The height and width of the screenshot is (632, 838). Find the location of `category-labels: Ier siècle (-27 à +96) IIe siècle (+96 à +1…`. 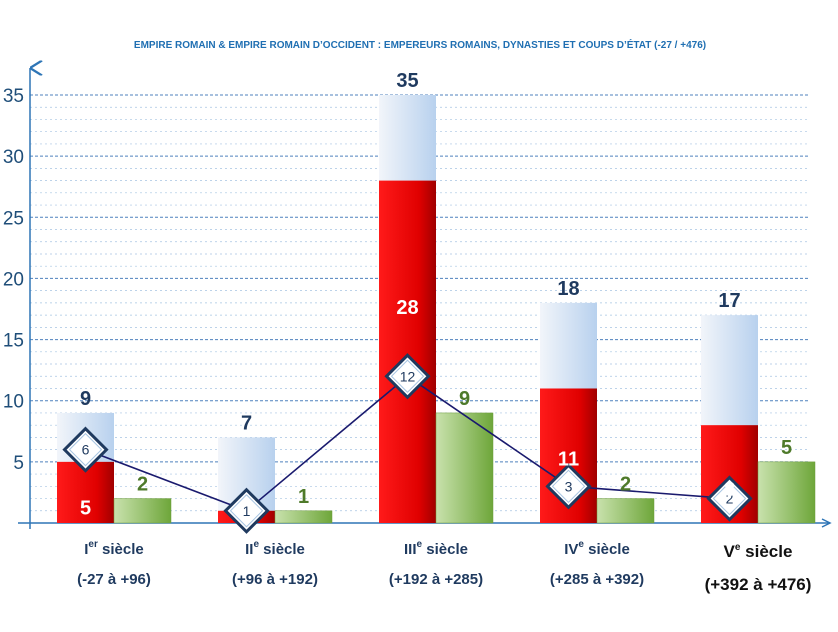

category-labels: Ier siècle (-27 à +96) IIe siècle (+96 à +1… is located at coordinates (444, 566).